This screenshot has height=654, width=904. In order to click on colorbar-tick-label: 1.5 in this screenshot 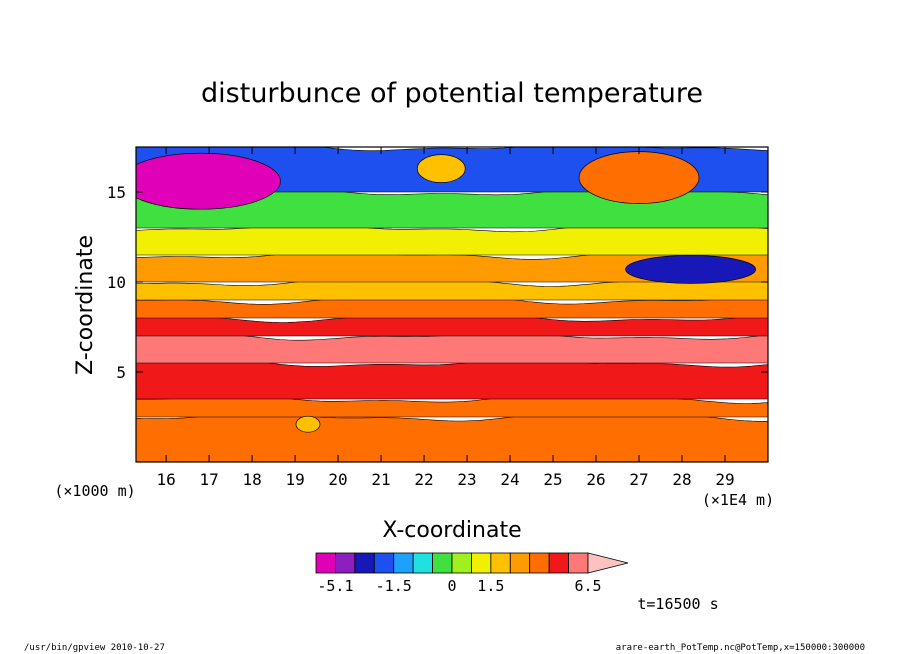, I will do `click(490, 586)`.